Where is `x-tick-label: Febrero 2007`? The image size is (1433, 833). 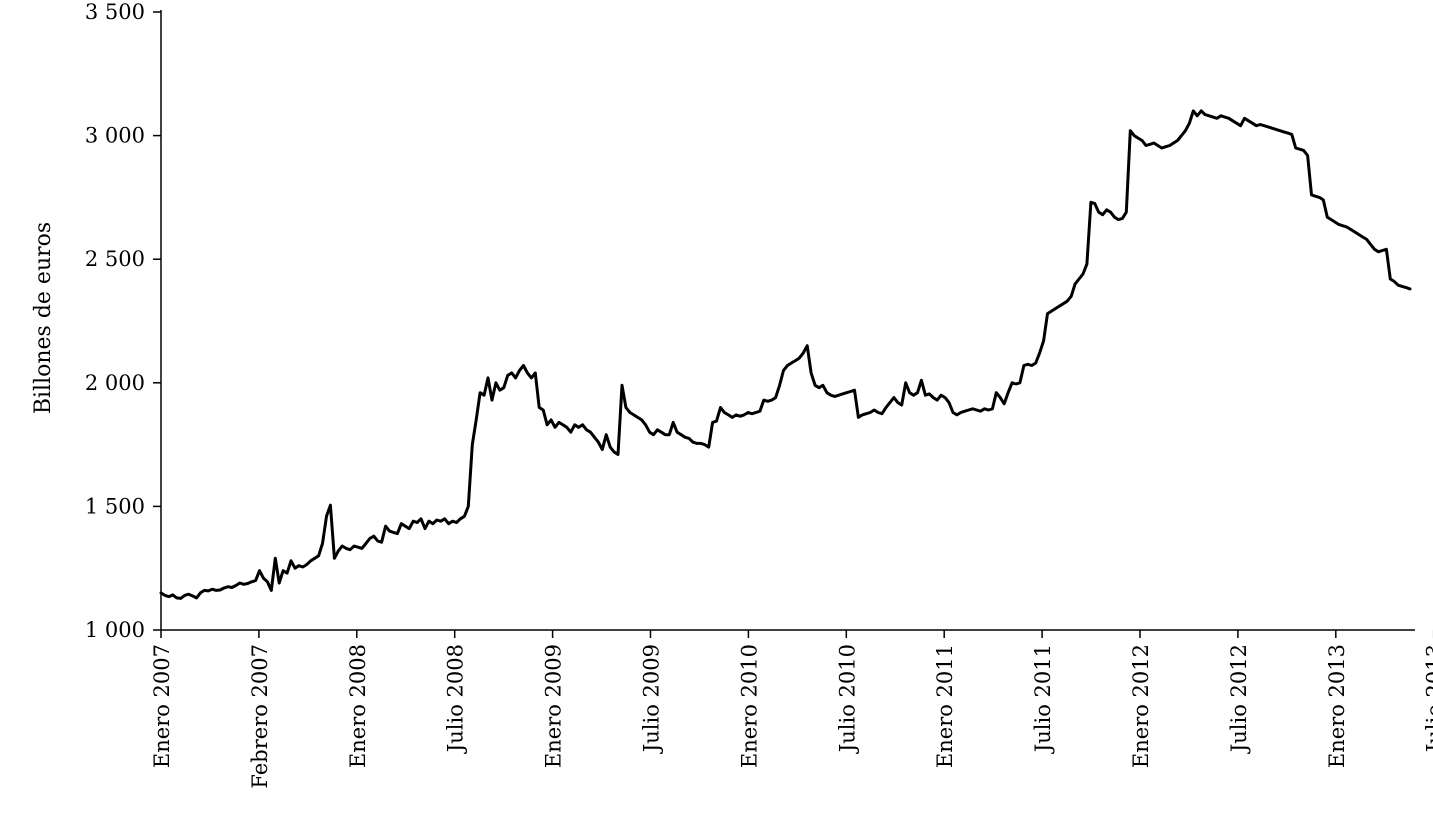
x-tick-label: Febrero 2007 is located at coordinates (260, 716).